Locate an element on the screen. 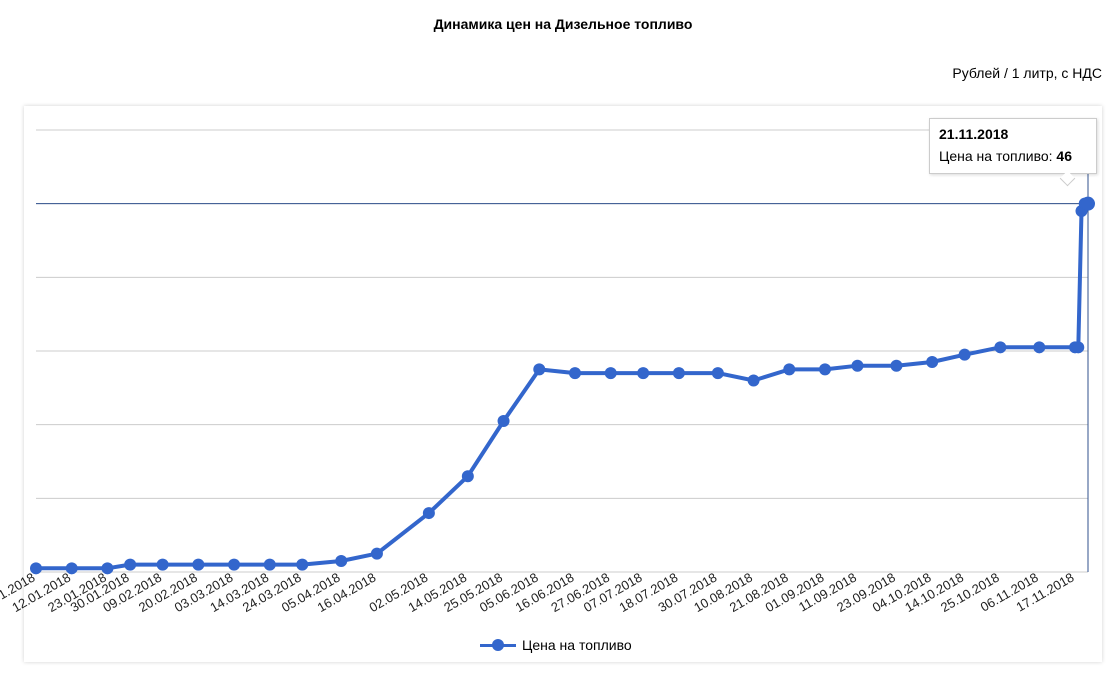 This screenshot has height=681, width=1118. data-tooltip: 21.11.2018 Цена на топливо: 46 is located at coordinates (1013, 146).